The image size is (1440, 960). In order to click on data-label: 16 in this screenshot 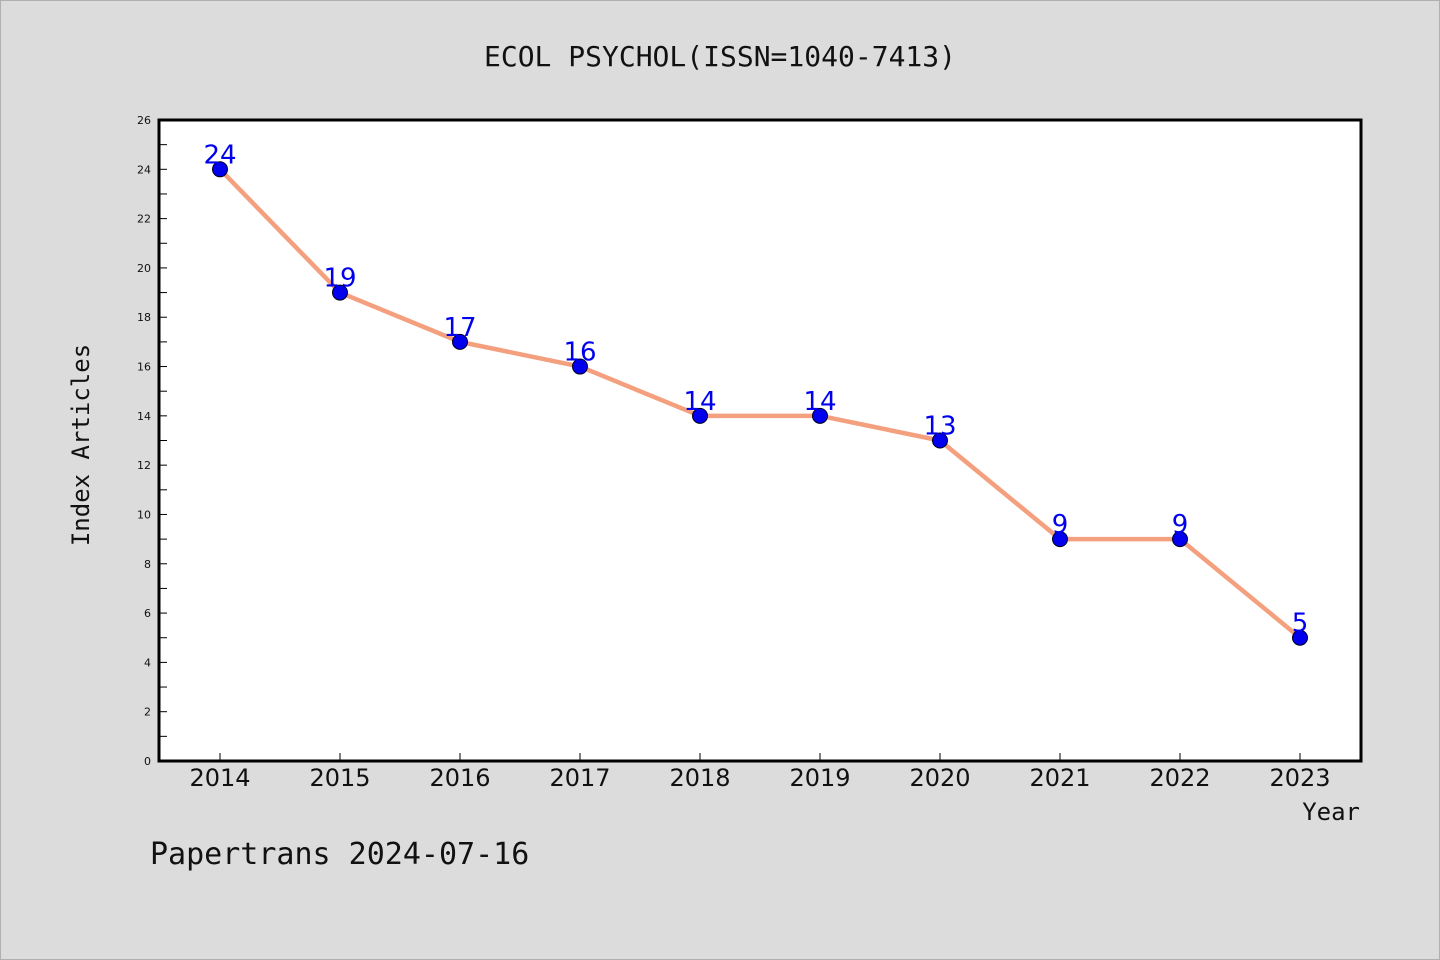, I will do `click(579, 353)`.